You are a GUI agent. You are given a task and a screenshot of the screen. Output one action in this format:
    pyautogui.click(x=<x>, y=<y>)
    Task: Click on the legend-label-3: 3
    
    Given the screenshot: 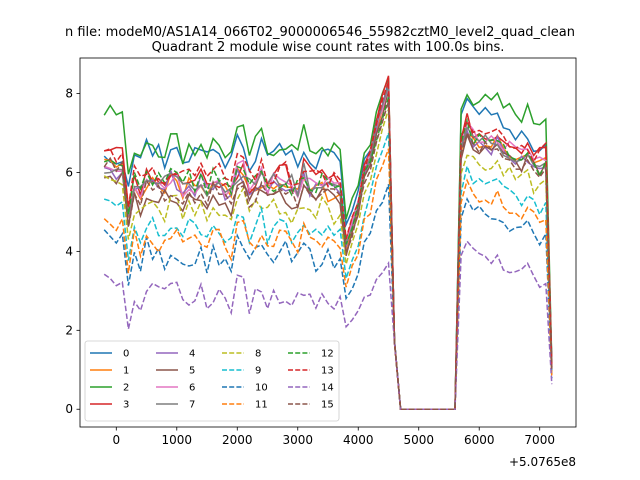 What is the action you would take?
    pyautogui.click(x=126, y=405)
    